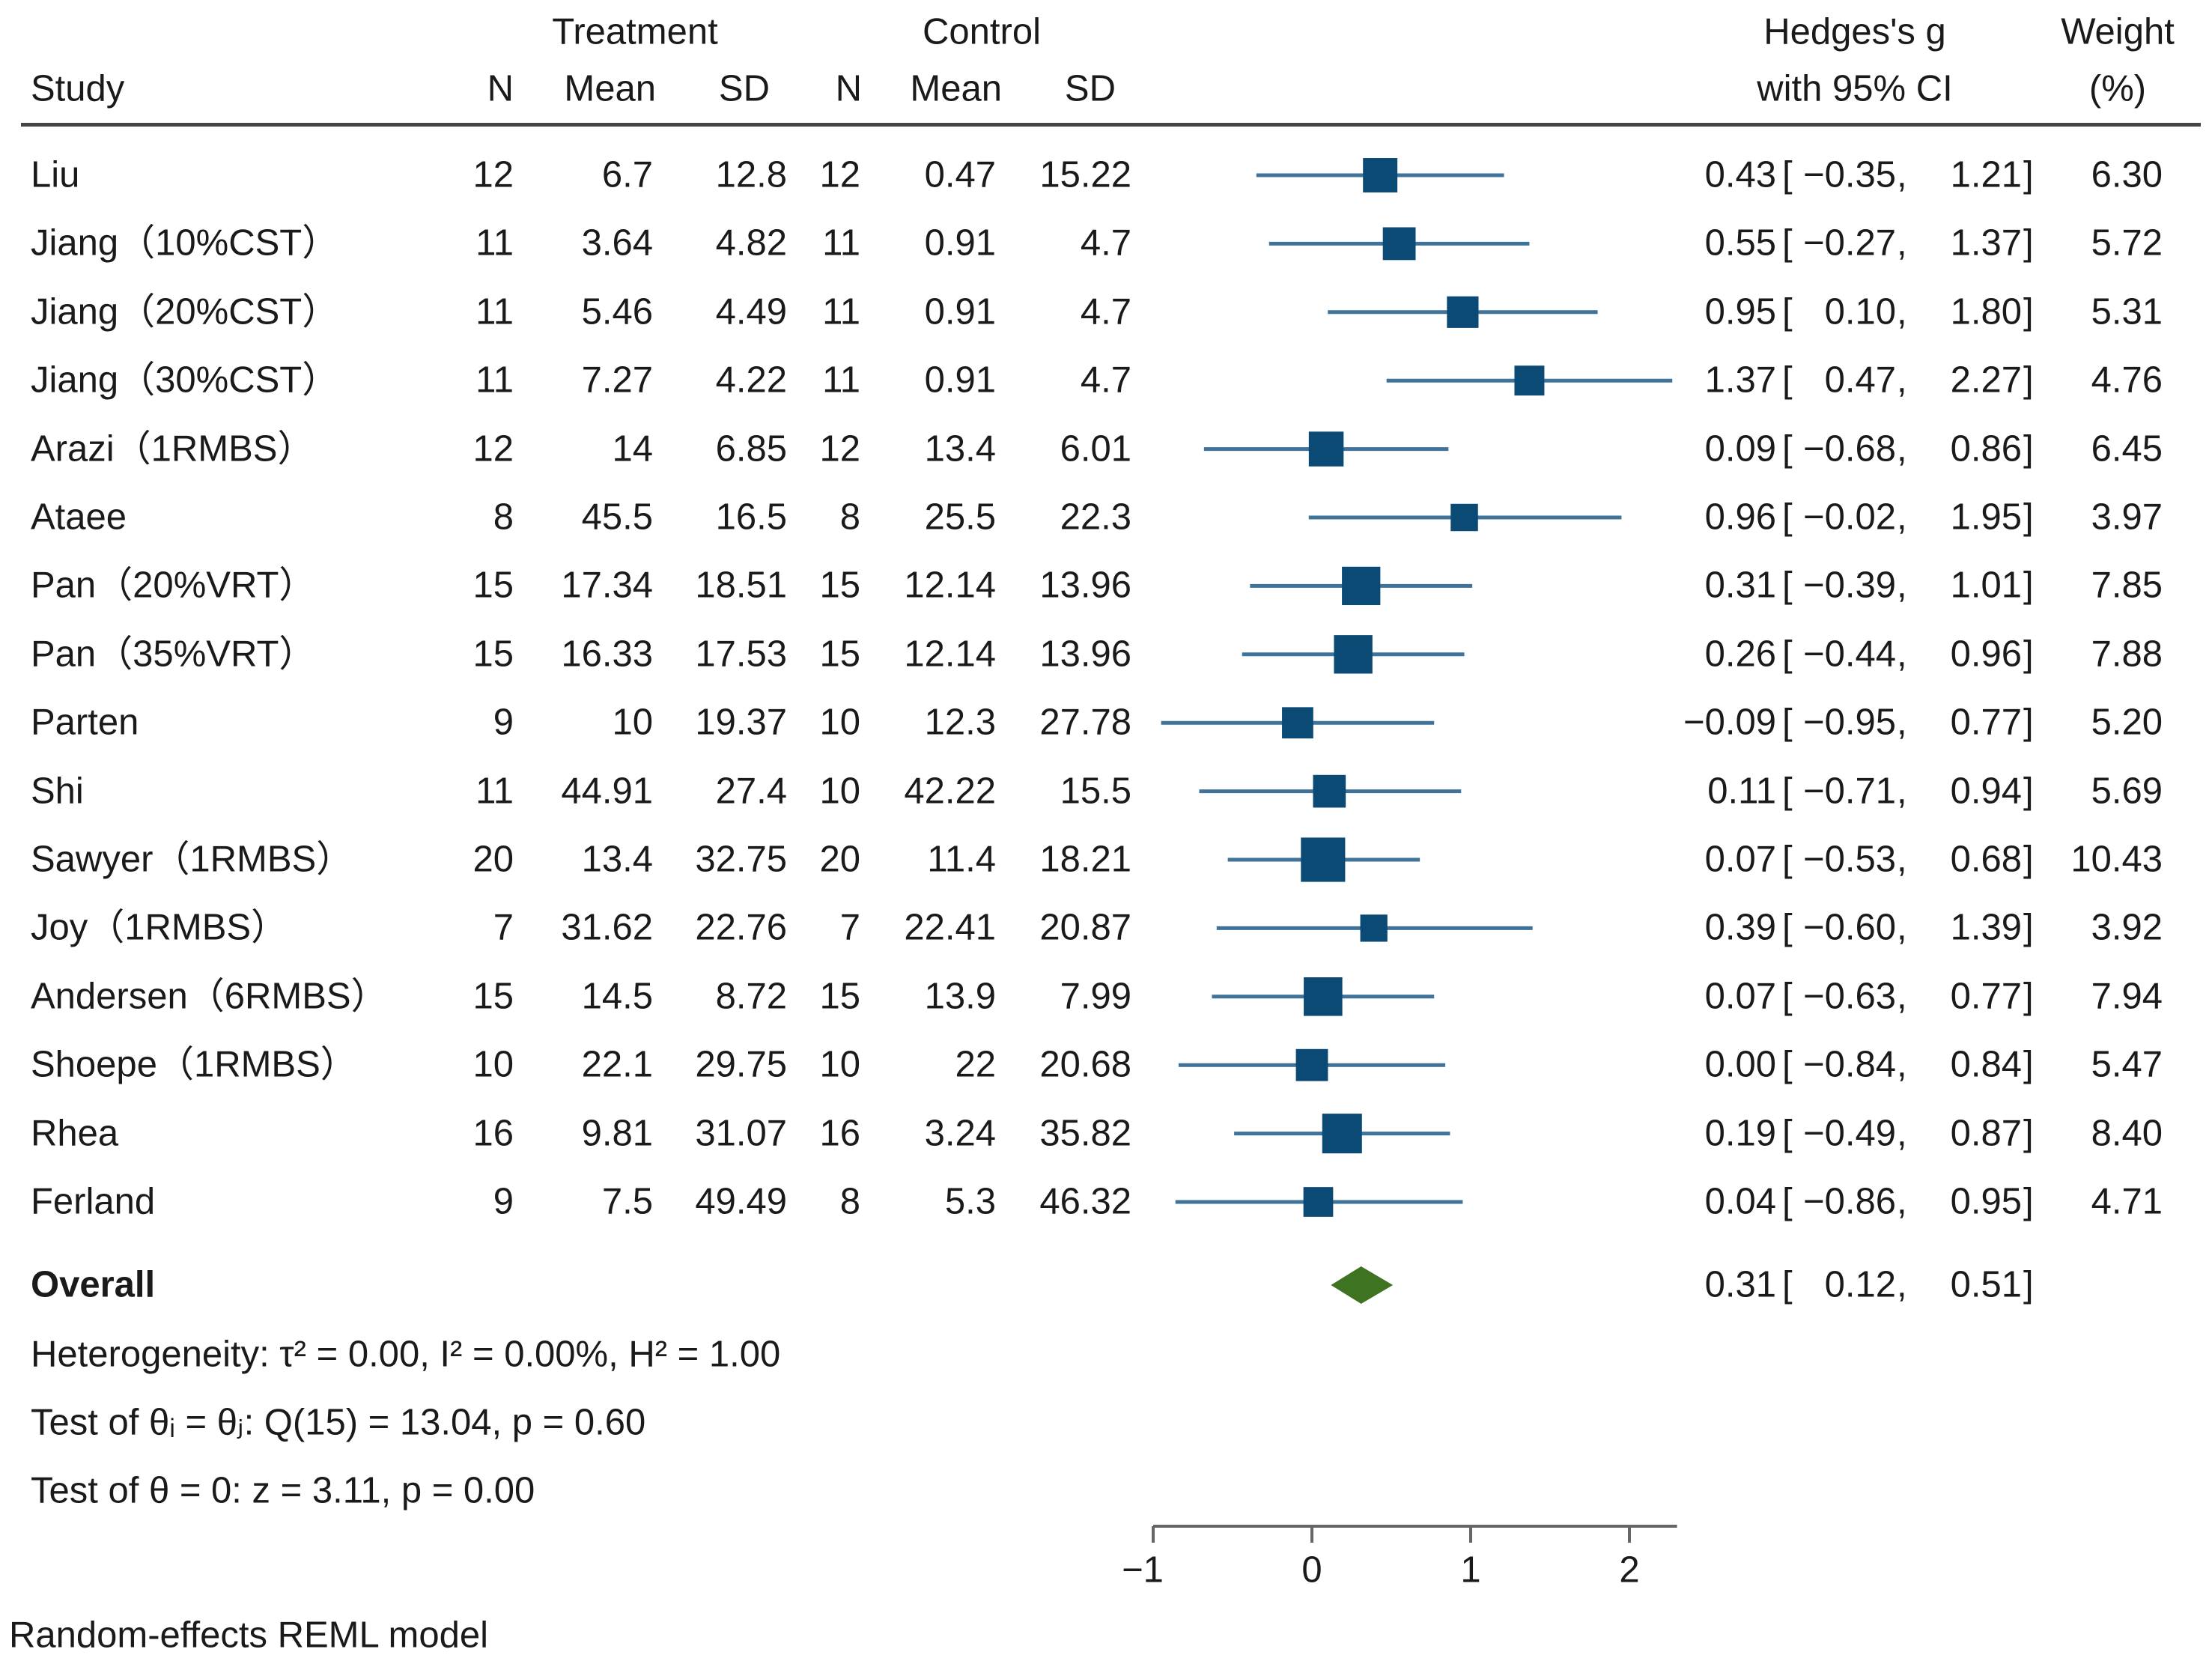  I want to click on treatment-mean: 7.27, so click(617, 380).